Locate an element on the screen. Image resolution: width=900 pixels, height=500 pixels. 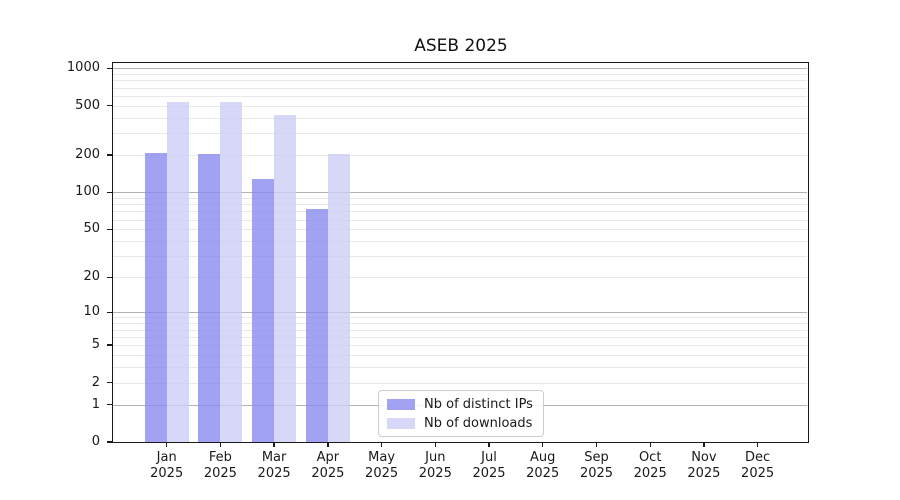
legend: Nb of distinct IPs Nb of downloads is located at coordinates (461, 413).